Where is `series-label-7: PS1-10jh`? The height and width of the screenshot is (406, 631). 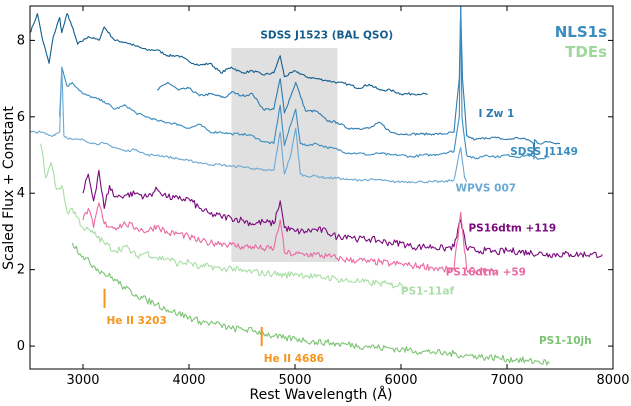 series-label-7: PS1-10jh is located at coordinates (565, 341).